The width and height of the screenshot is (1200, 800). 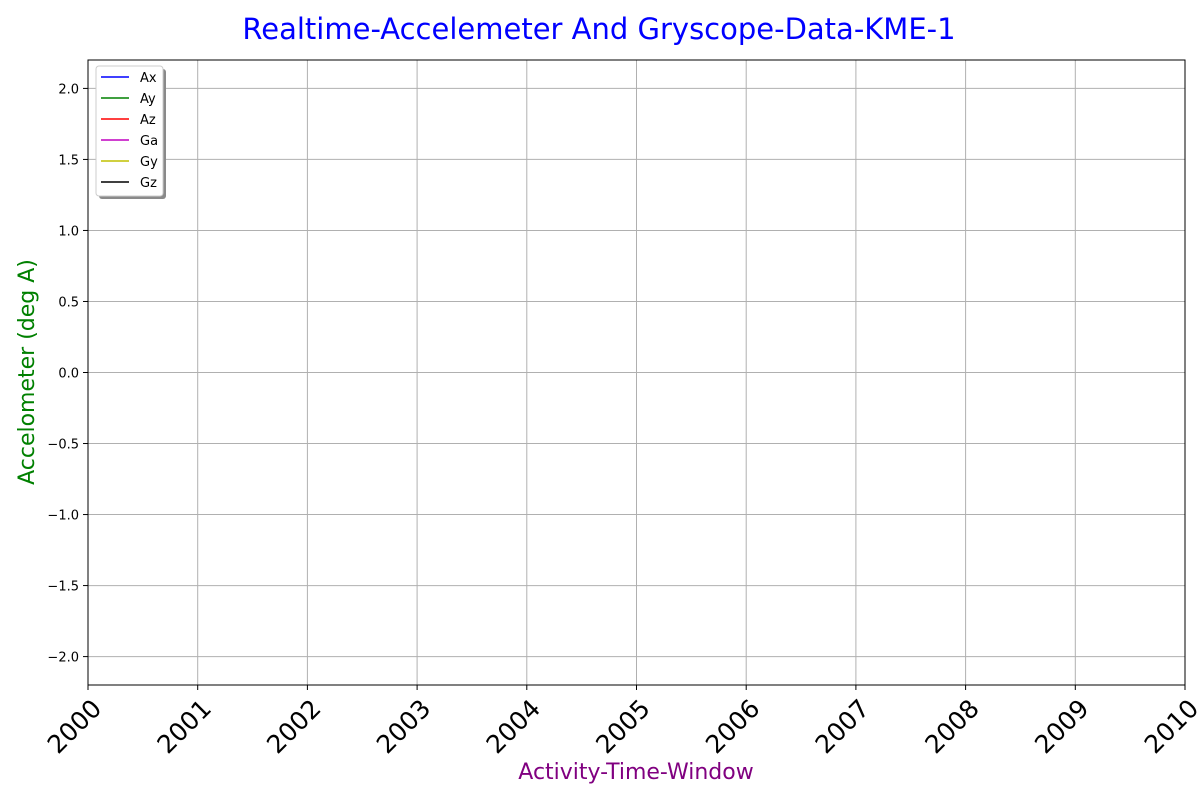 What do you see at coordinates (148, 183) in the screenshot?
I see `legend-label-gz: Gz` at bounding box center [148, 183].